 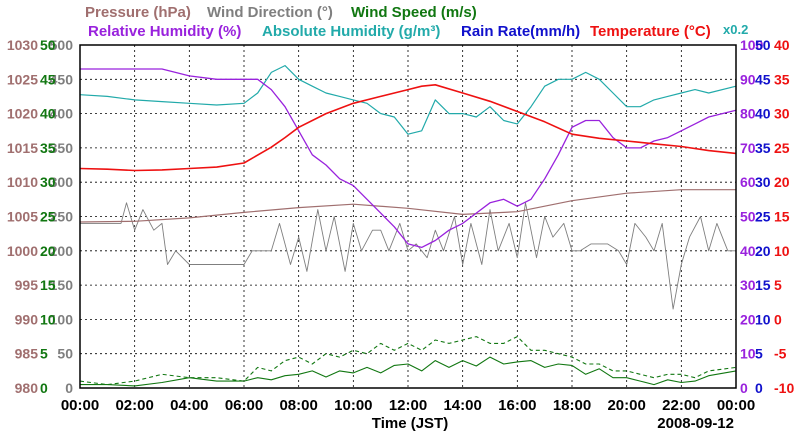 I want to click on x-tick-label: 10:00, so click(x=353, y=405).